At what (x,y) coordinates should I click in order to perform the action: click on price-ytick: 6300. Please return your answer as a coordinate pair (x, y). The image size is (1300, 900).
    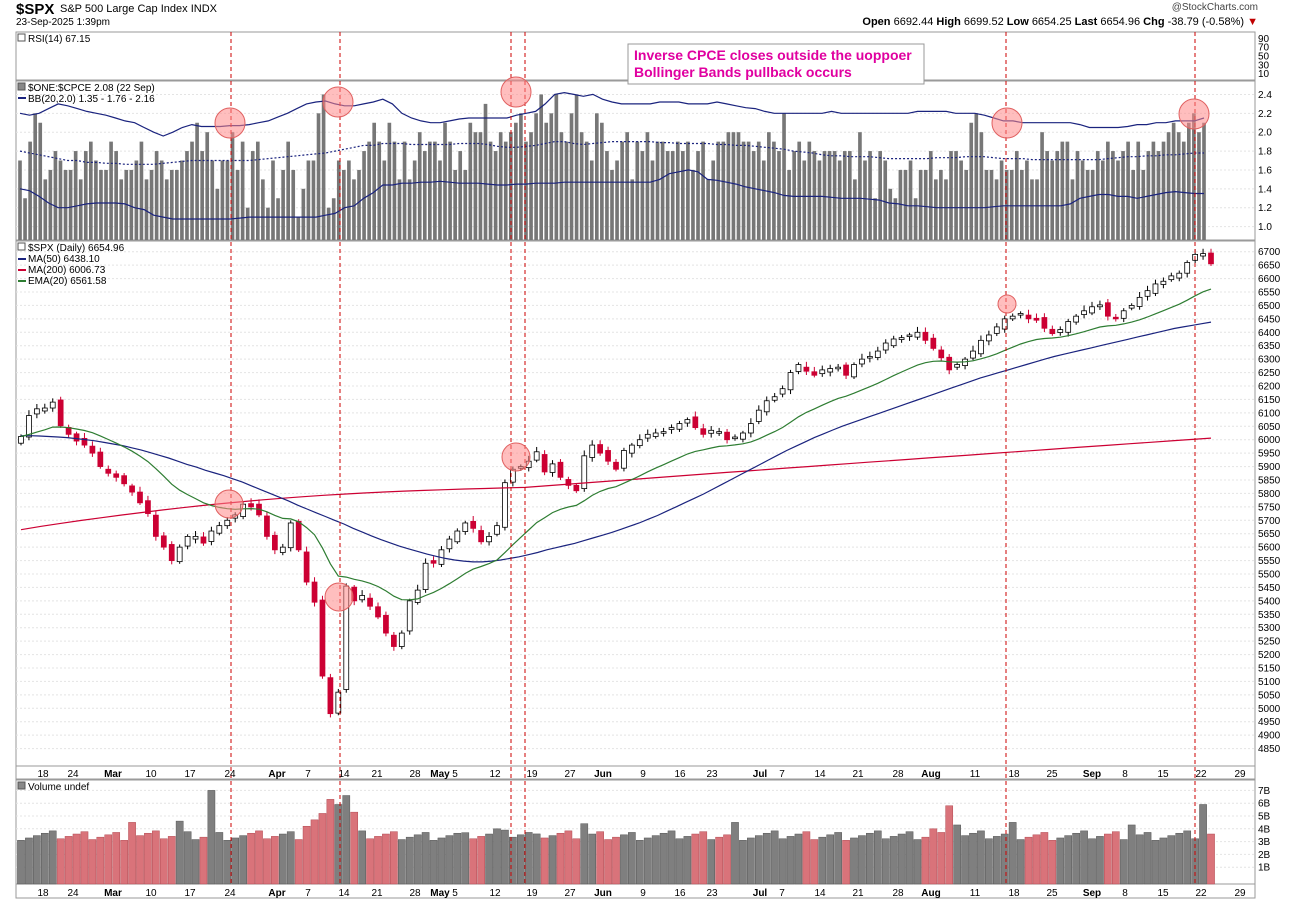
    Looking at the image, I should click on (1269, 360).